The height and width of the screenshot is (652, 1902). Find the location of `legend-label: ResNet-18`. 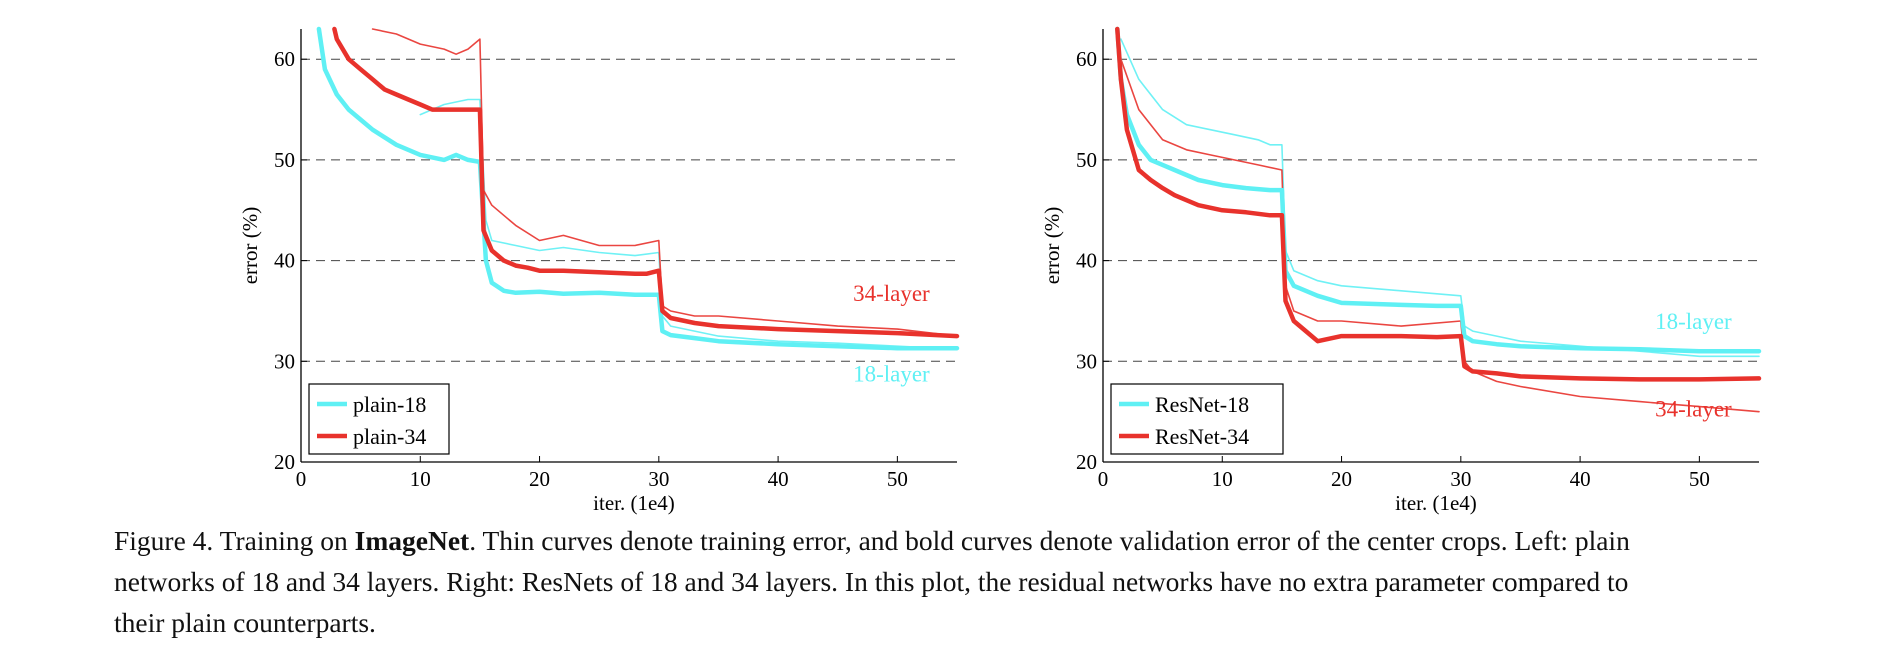

legend-label: ResNet-18 is located at coordinates (1202, 404).